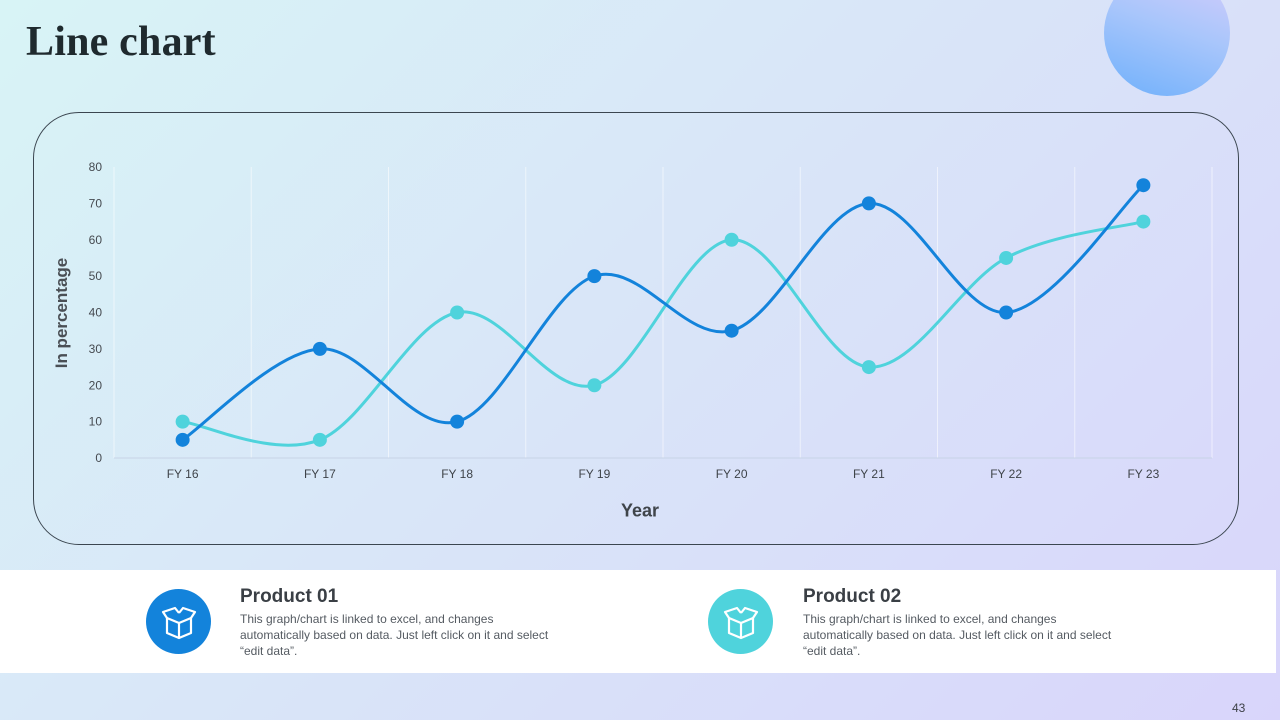 Image resolution: width=1280 pixels, height=720 pixels. Describe the element at coordinates (869, 474) in the screenshot. I see `x-tick-label: FY 21` at that location.